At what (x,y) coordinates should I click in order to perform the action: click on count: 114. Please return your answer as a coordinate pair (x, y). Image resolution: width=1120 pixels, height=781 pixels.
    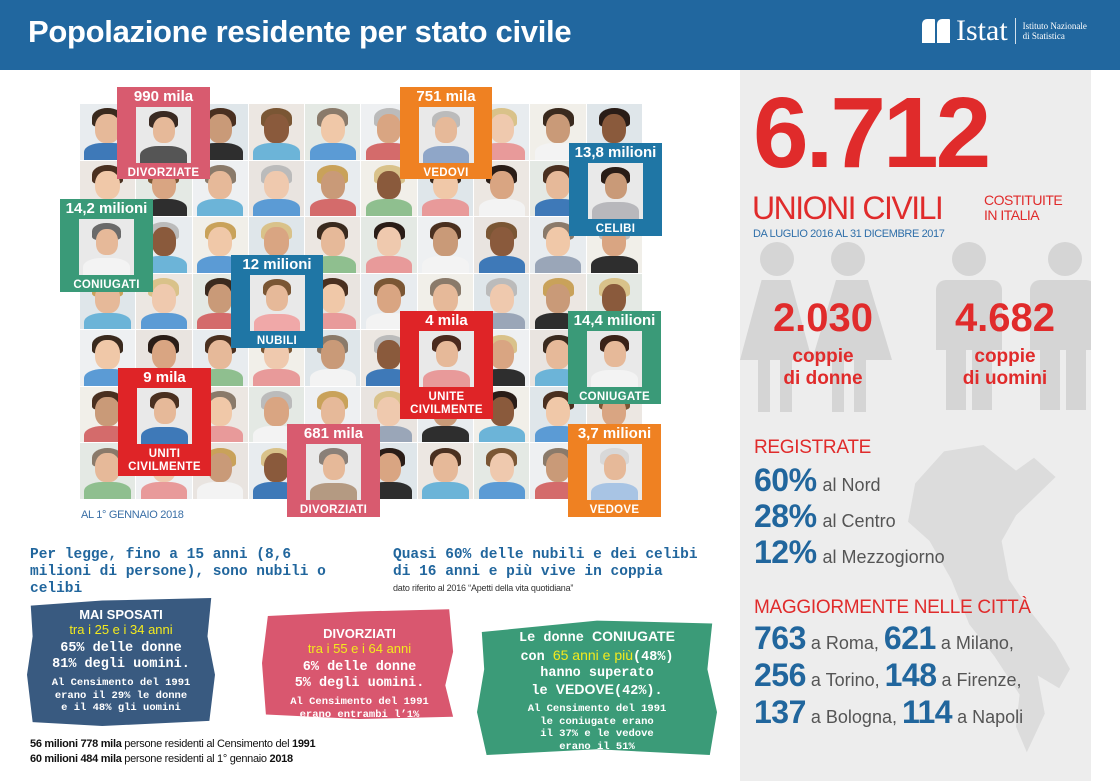
    Looking at the image, I should click on (927, 712).